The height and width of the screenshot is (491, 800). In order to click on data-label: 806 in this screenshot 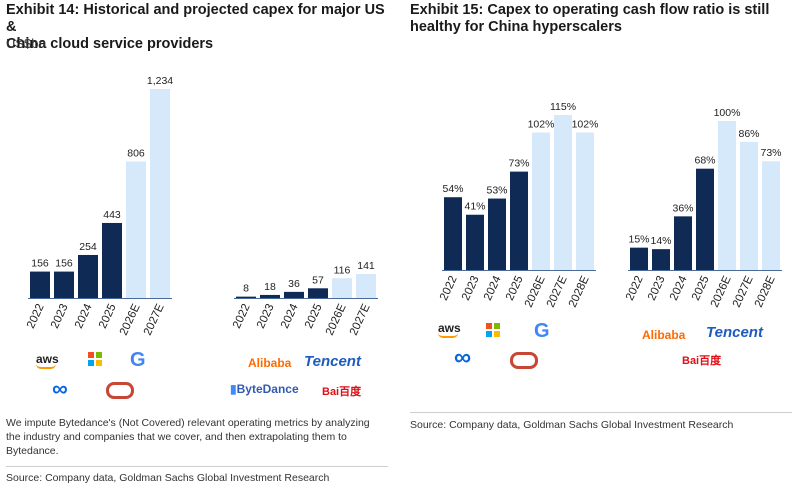, I will do `click(136, 153)`.